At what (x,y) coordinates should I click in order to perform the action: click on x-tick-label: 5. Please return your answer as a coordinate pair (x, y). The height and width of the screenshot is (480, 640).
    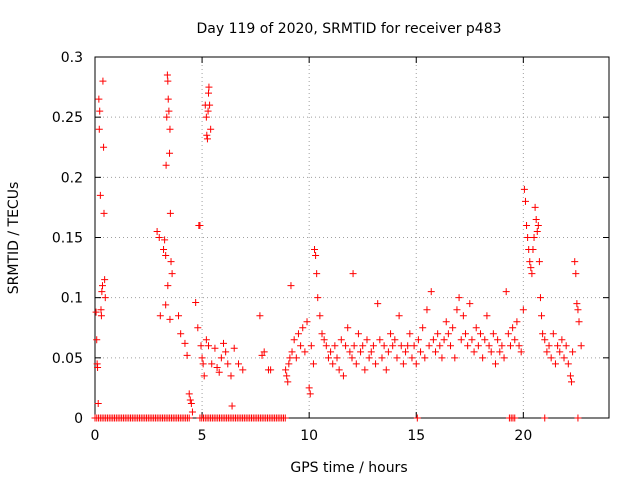
    Looking at the image, I should click on (202, 436).